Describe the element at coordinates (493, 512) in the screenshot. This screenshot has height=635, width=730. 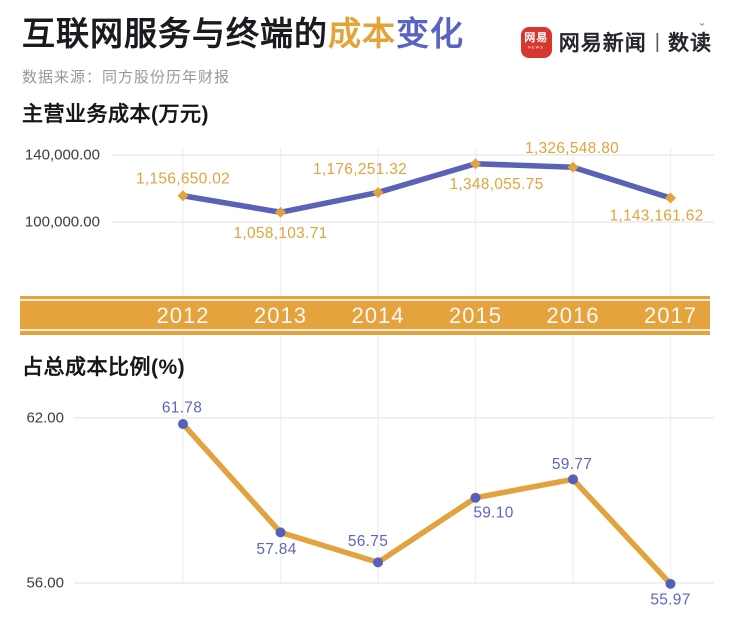
I see `data-point-label: 59.10` at that location.